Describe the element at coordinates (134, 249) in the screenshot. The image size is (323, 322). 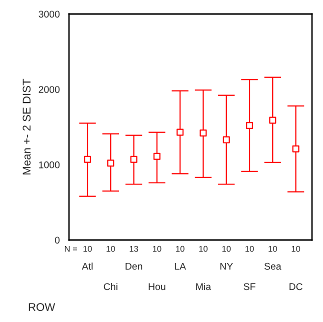
I see `text: 13` at that location.